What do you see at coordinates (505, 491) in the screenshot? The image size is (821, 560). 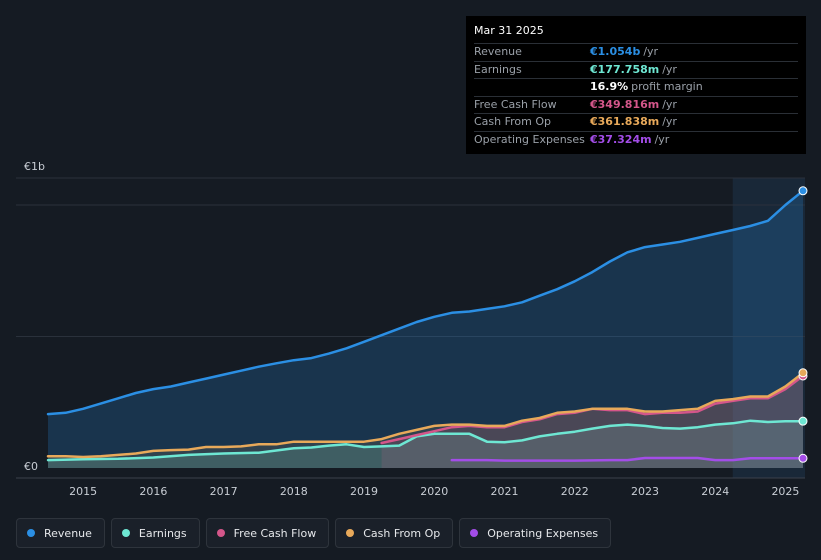 I see `x-tick-label: 2021` at bounding box center [505, 491].